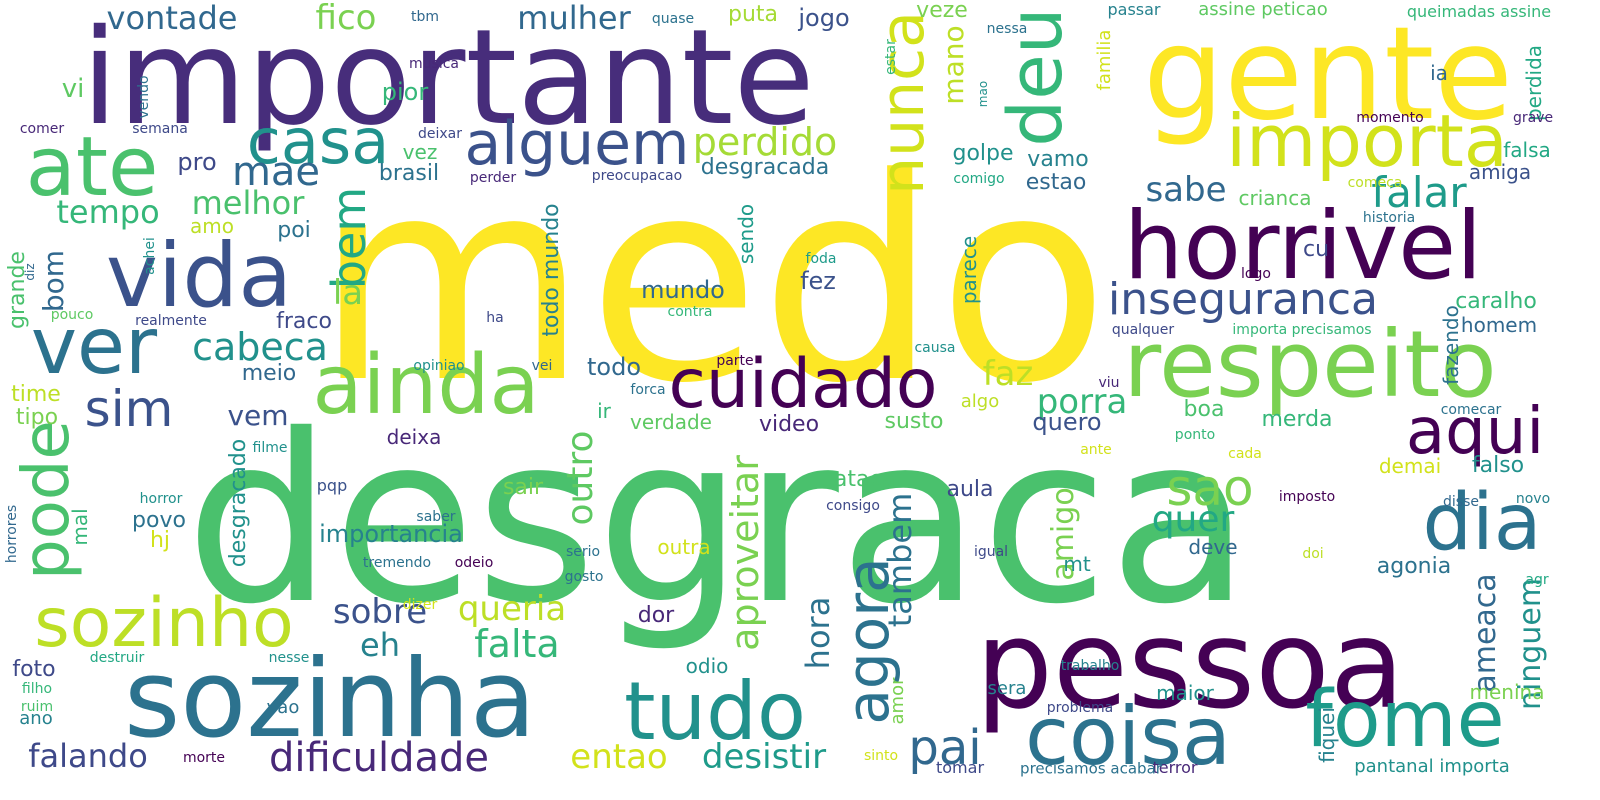 This screenshot has width=1600, height=800. I want to click on cloud-word: boa, so click(1204, 409).